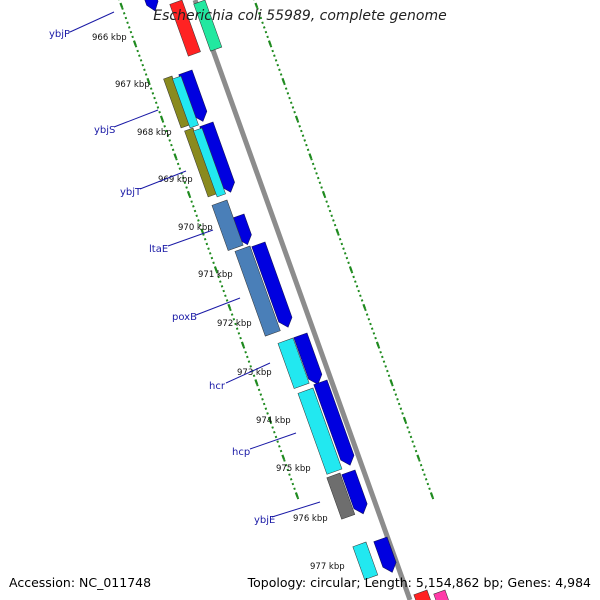  I want to click on gene-label-ltaE: ltaE, so click(158, 249).